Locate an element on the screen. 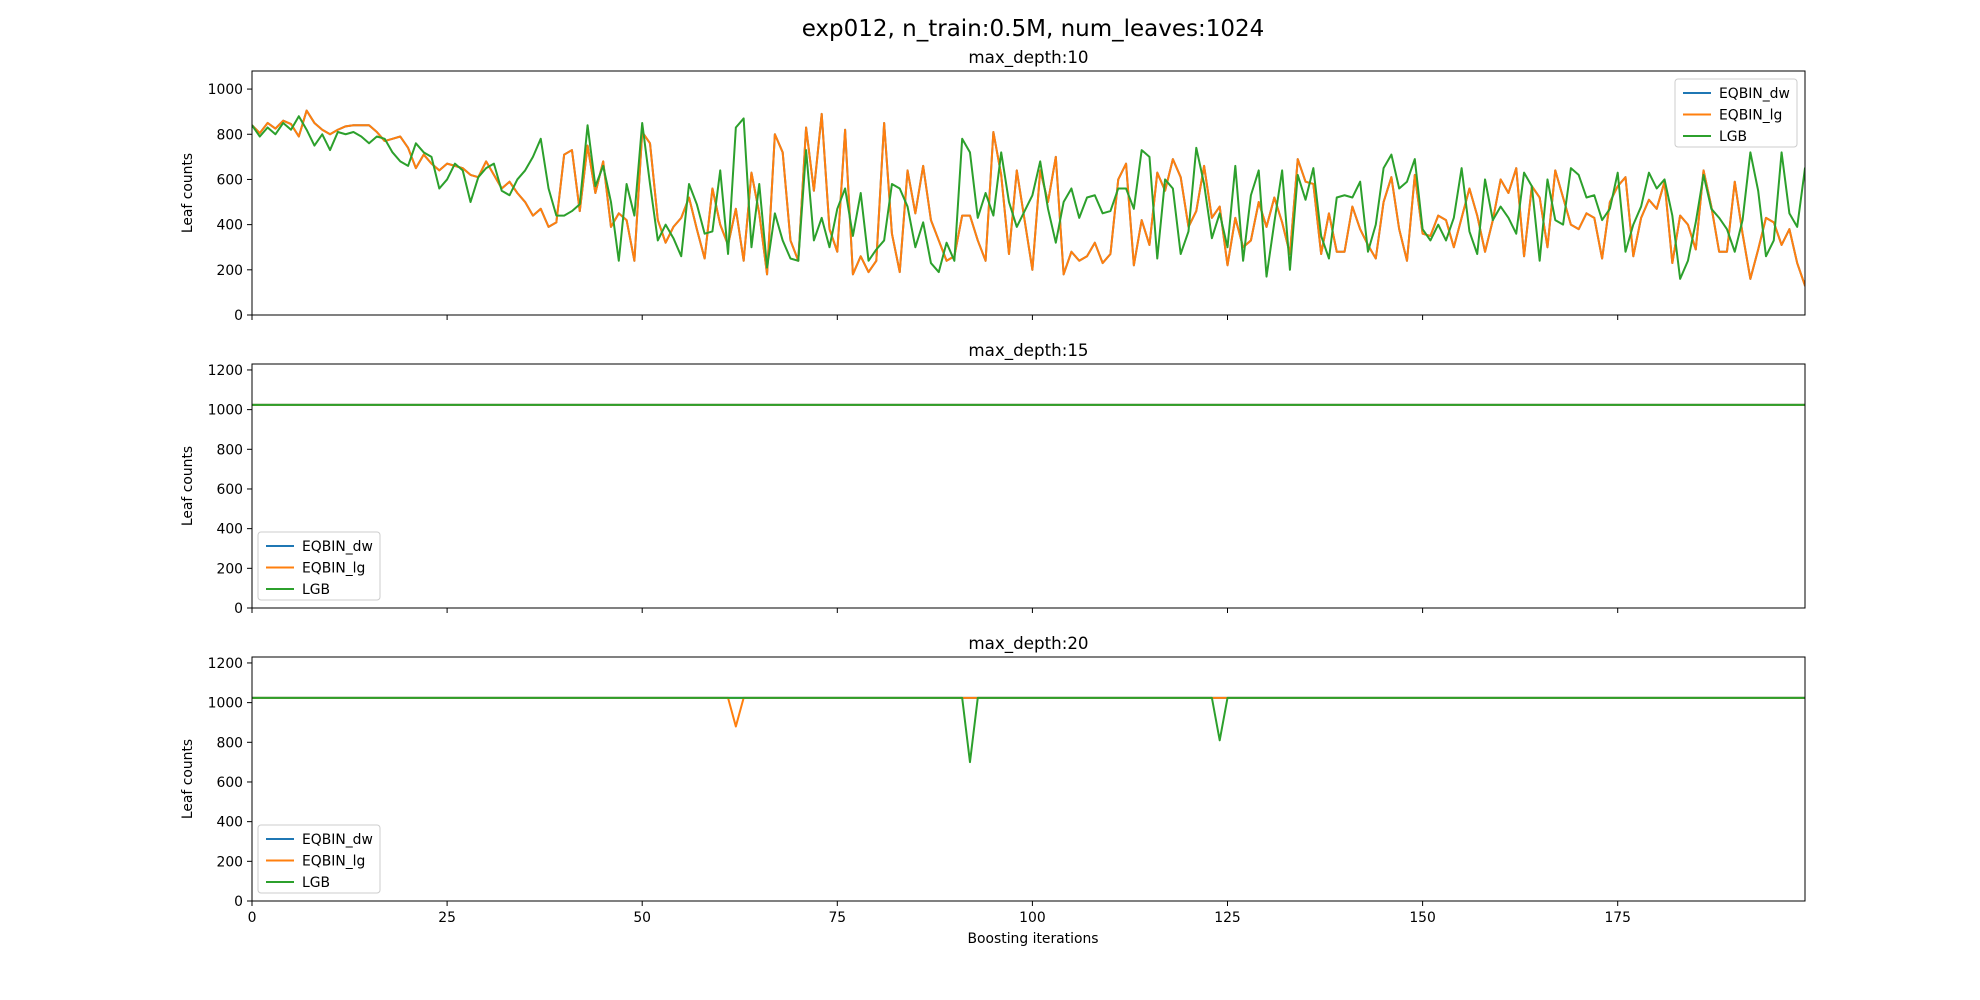 This screenshot has height=1000, width=1980. x-tick-label: 100 is located at coordinates (1032, 918).